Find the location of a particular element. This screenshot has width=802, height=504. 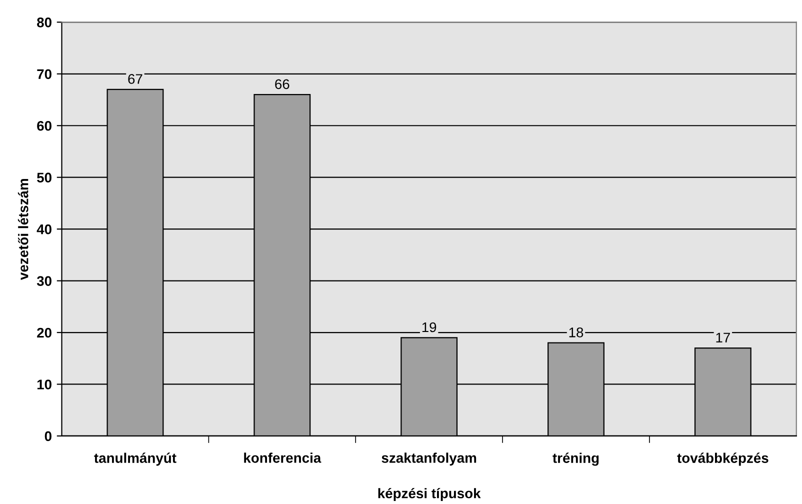

data-label: 17 is located at coordinates (723, 337).